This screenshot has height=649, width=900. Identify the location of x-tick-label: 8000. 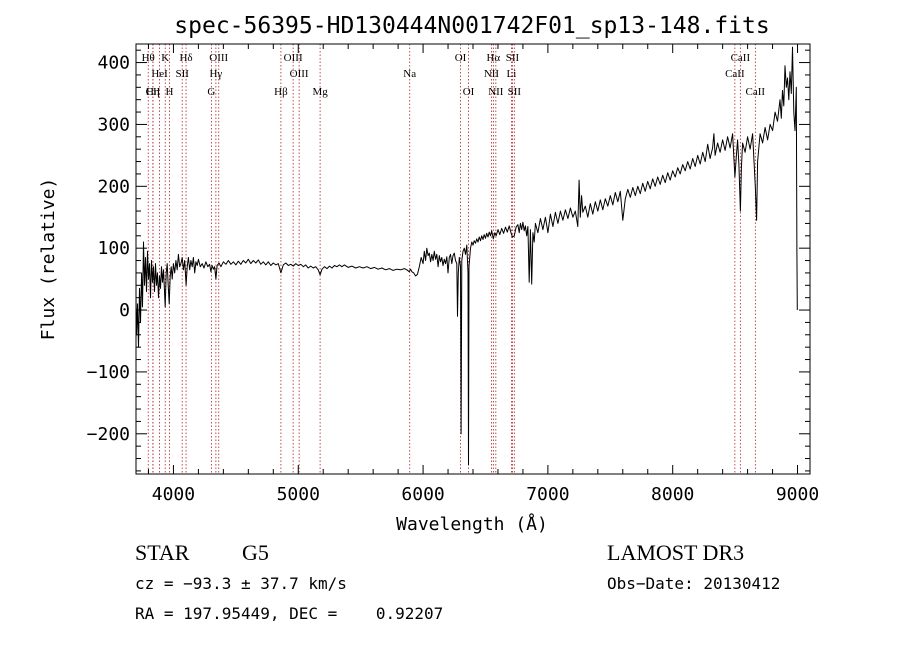
(672, 494).